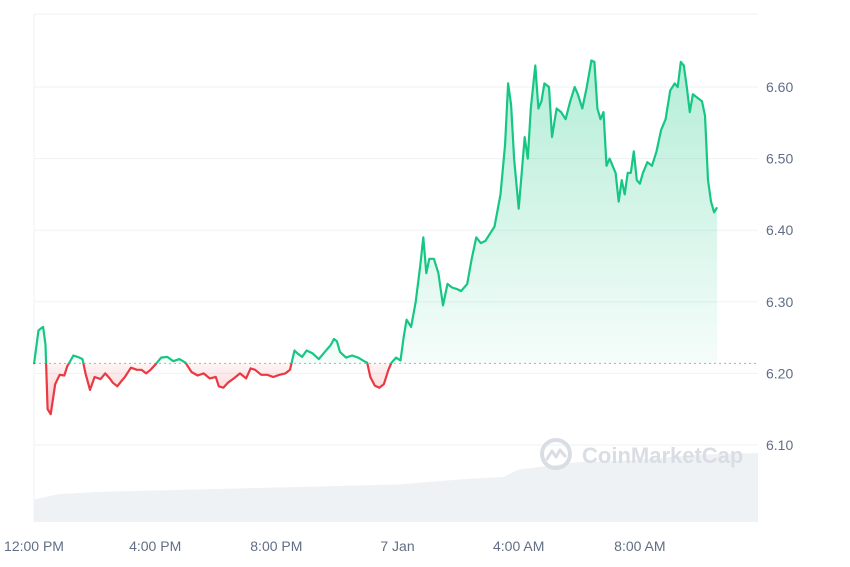 The image size is (850, 567). I want to click on y-tick-label: 6.30, so click(779, 302).